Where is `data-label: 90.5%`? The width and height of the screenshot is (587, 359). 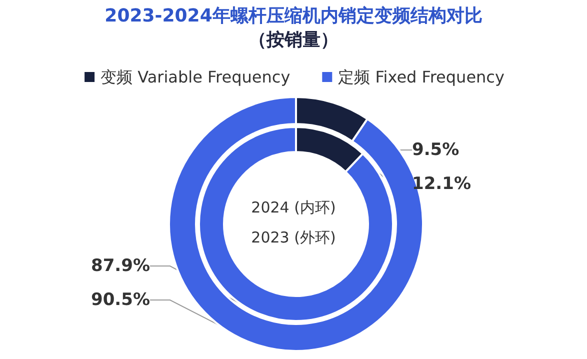
data-label: 90.5% is located at coordinates (120, 300).